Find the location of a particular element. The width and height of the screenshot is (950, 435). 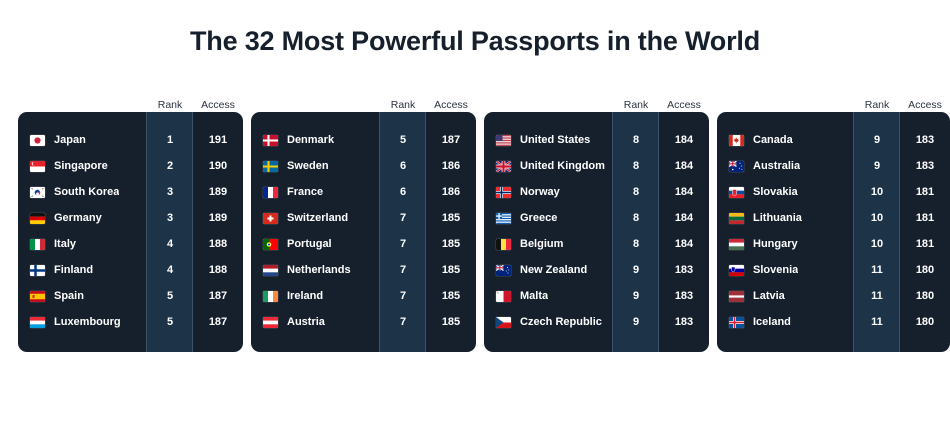

country-name: Lithuania is located at coordinates (777, 218).